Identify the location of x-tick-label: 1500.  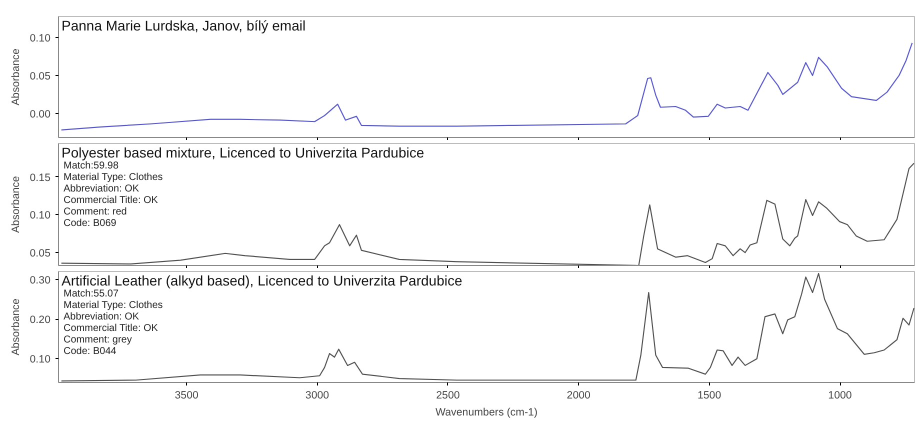
(709, 396).